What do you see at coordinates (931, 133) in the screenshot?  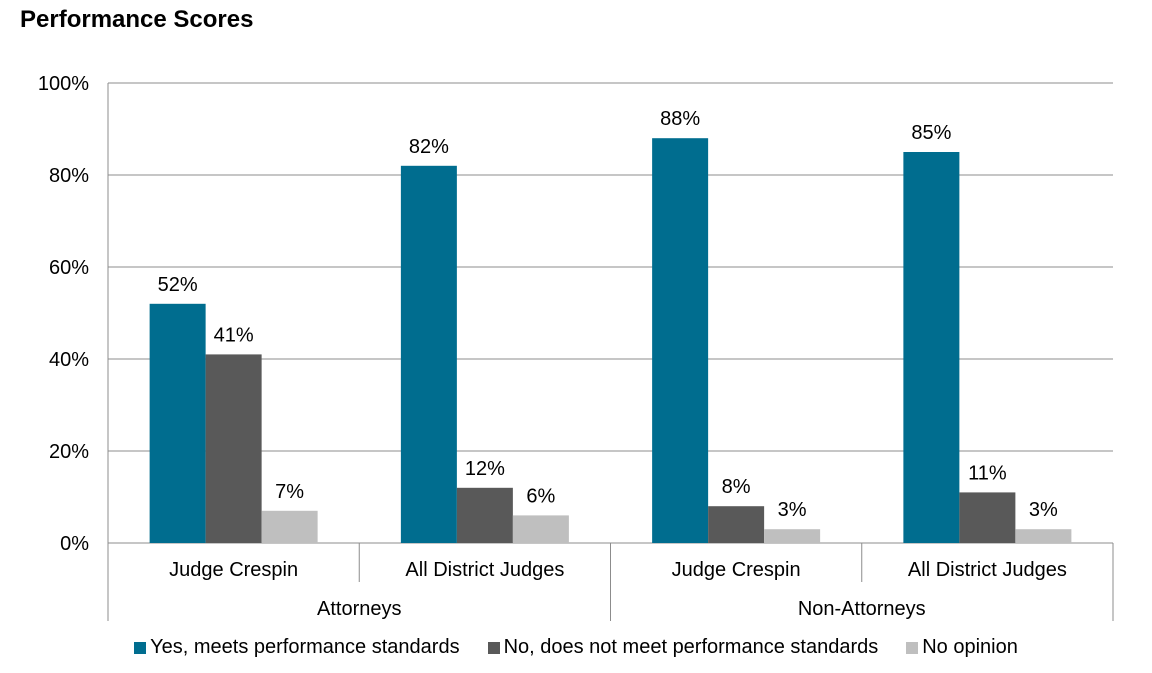 I see `data-label: 85%` at bounding box center [931, 133].